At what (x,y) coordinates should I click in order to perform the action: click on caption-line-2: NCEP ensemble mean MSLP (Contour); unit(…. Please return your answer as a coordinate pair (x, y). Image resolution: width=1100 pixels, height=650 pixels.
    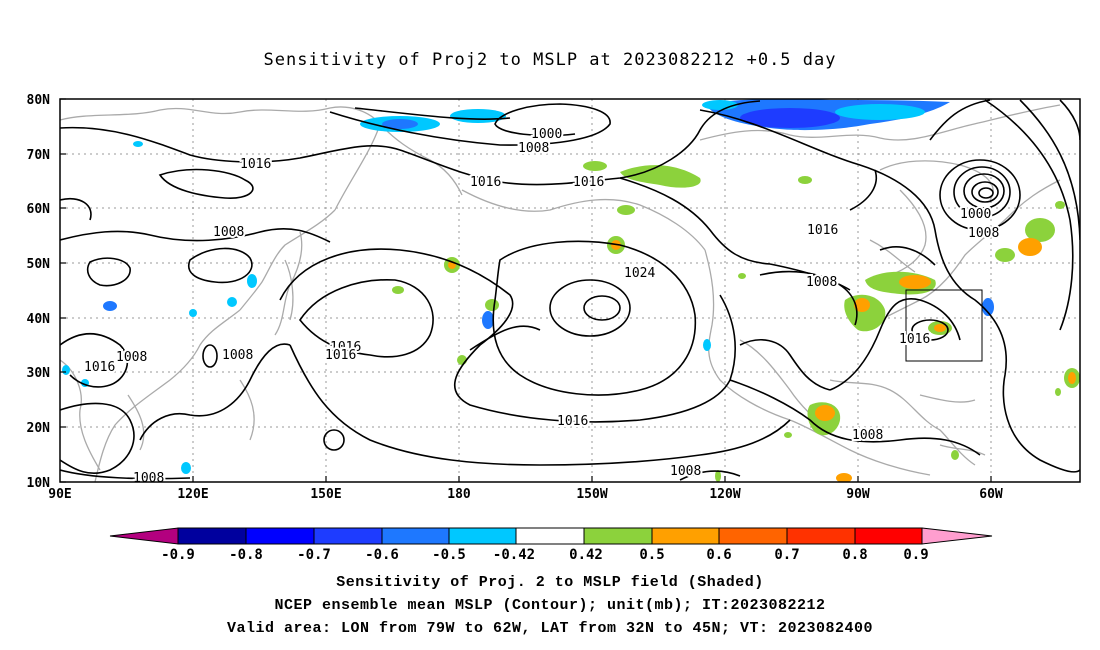
    Looking at the image, I should click on (550, 605).